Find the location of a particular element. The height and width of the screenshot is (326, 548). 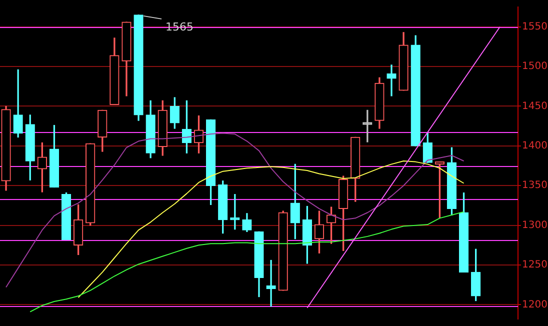

y-tick-label: 1200 is located at coordinates (535, 304).